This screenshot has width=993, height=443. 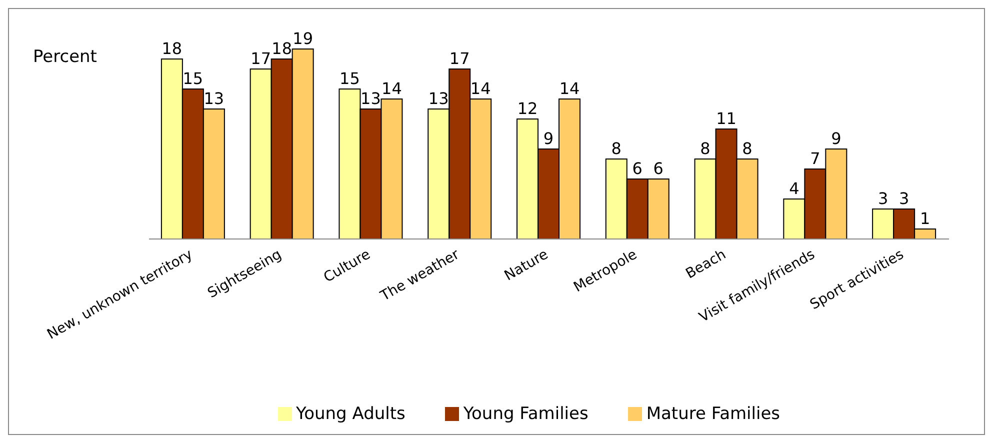 What do you see at coordinates (713, 414) in the screenshot?
I see `legend-label: Mature Families` at bounding box center [713, 414].